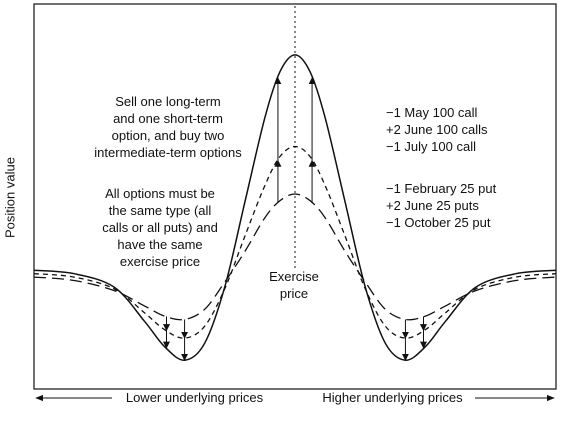  Describe the element at coordinates (168, 135) in the screenshot. I see `strategy-line: option, and buy two` at that location.